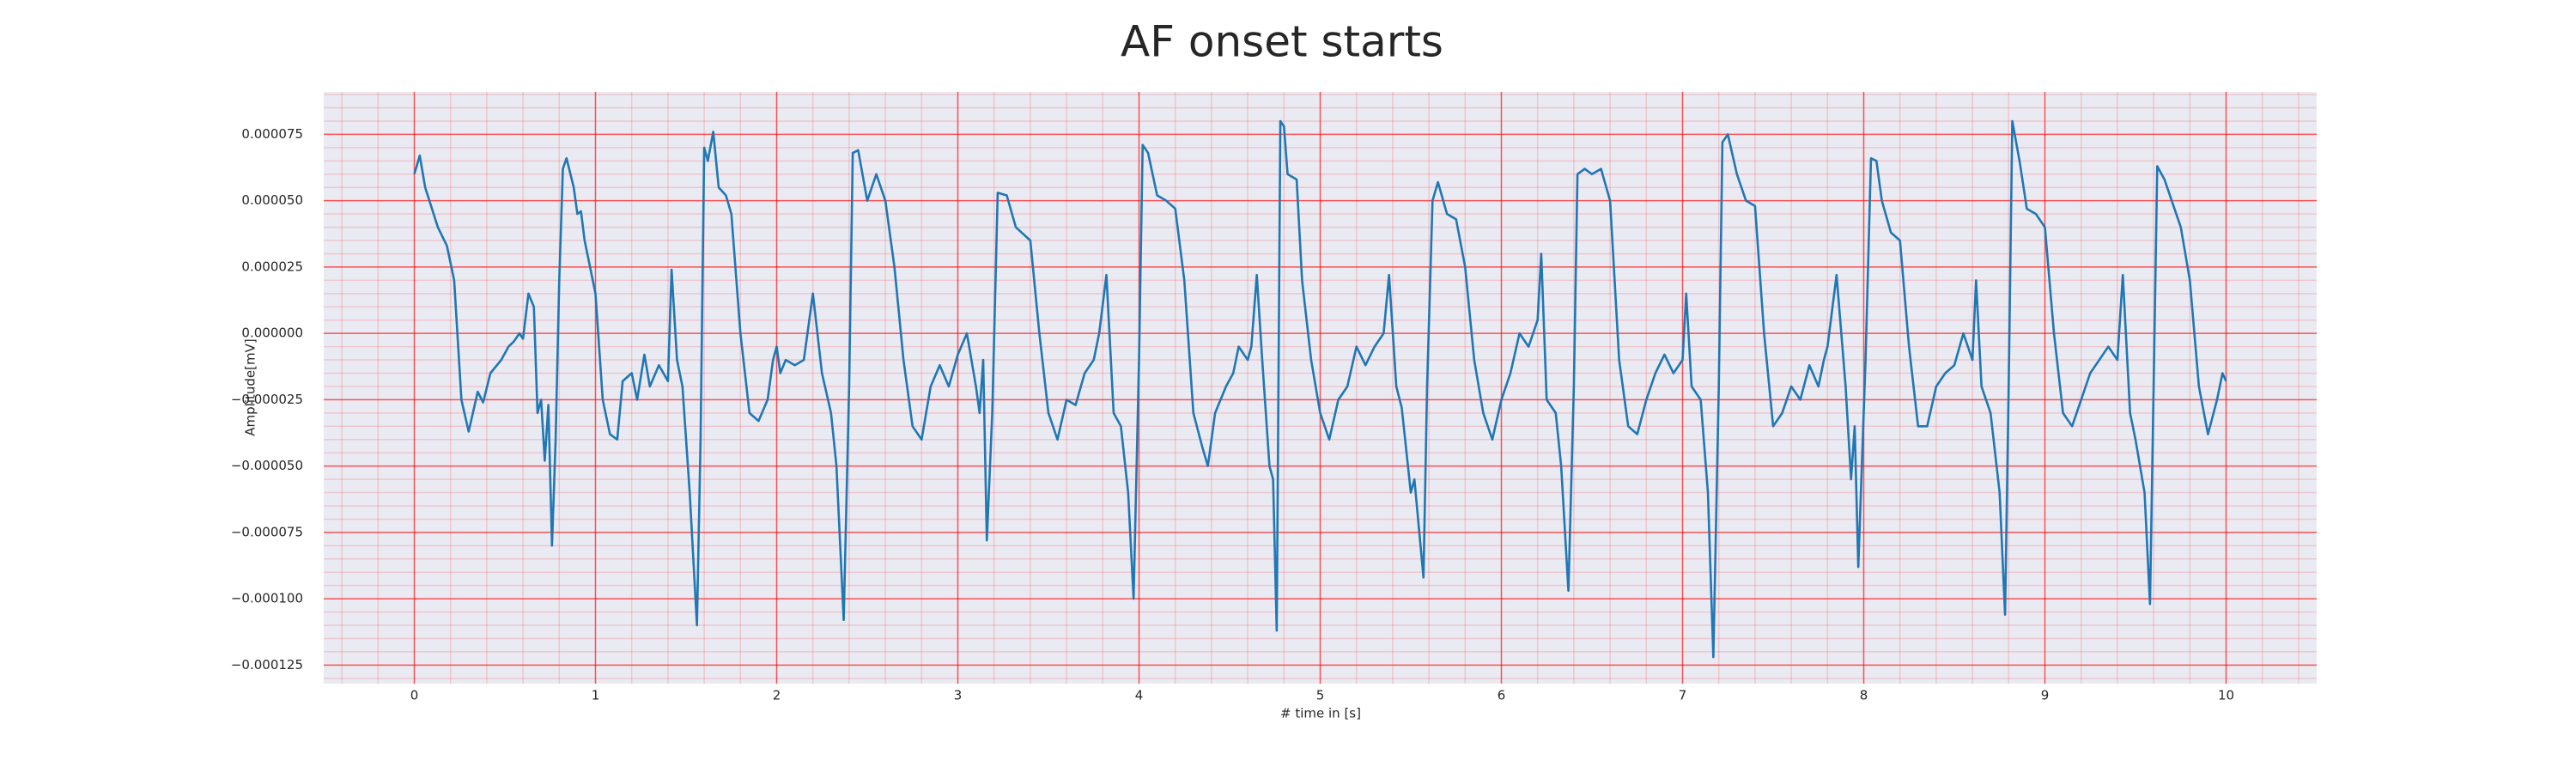 This screenshot has width=2576, height=773. I want to click on x-tick-label: 5, so click(1320, 695).